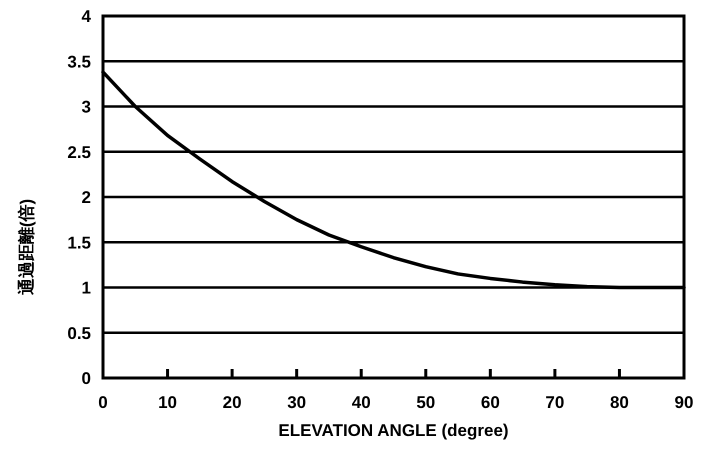  What do you see at coordinates (86, 288) in the screenshot?
I see `y-tick-label: 1` at bounding box center [86, 288].